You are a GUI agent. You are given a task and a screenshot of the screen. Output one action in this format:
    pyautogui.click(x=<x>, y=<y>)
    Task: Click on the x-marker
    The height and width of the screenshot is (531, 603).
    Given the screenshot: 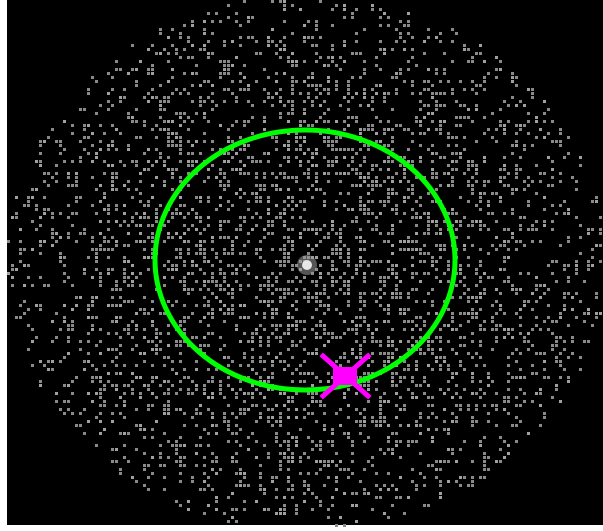 What is the action you would take?
    pyautogui.click(x=345, y=376)
    